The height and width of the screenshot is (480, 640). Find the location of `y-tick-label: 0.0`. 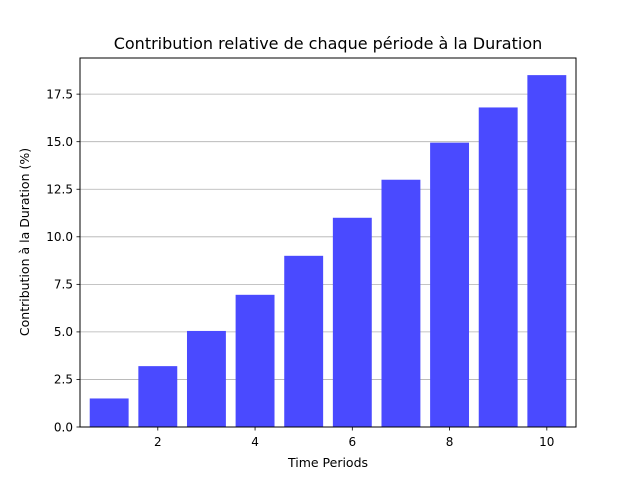

y-tick-label: 0.0 is located at coordinates (63, 427).